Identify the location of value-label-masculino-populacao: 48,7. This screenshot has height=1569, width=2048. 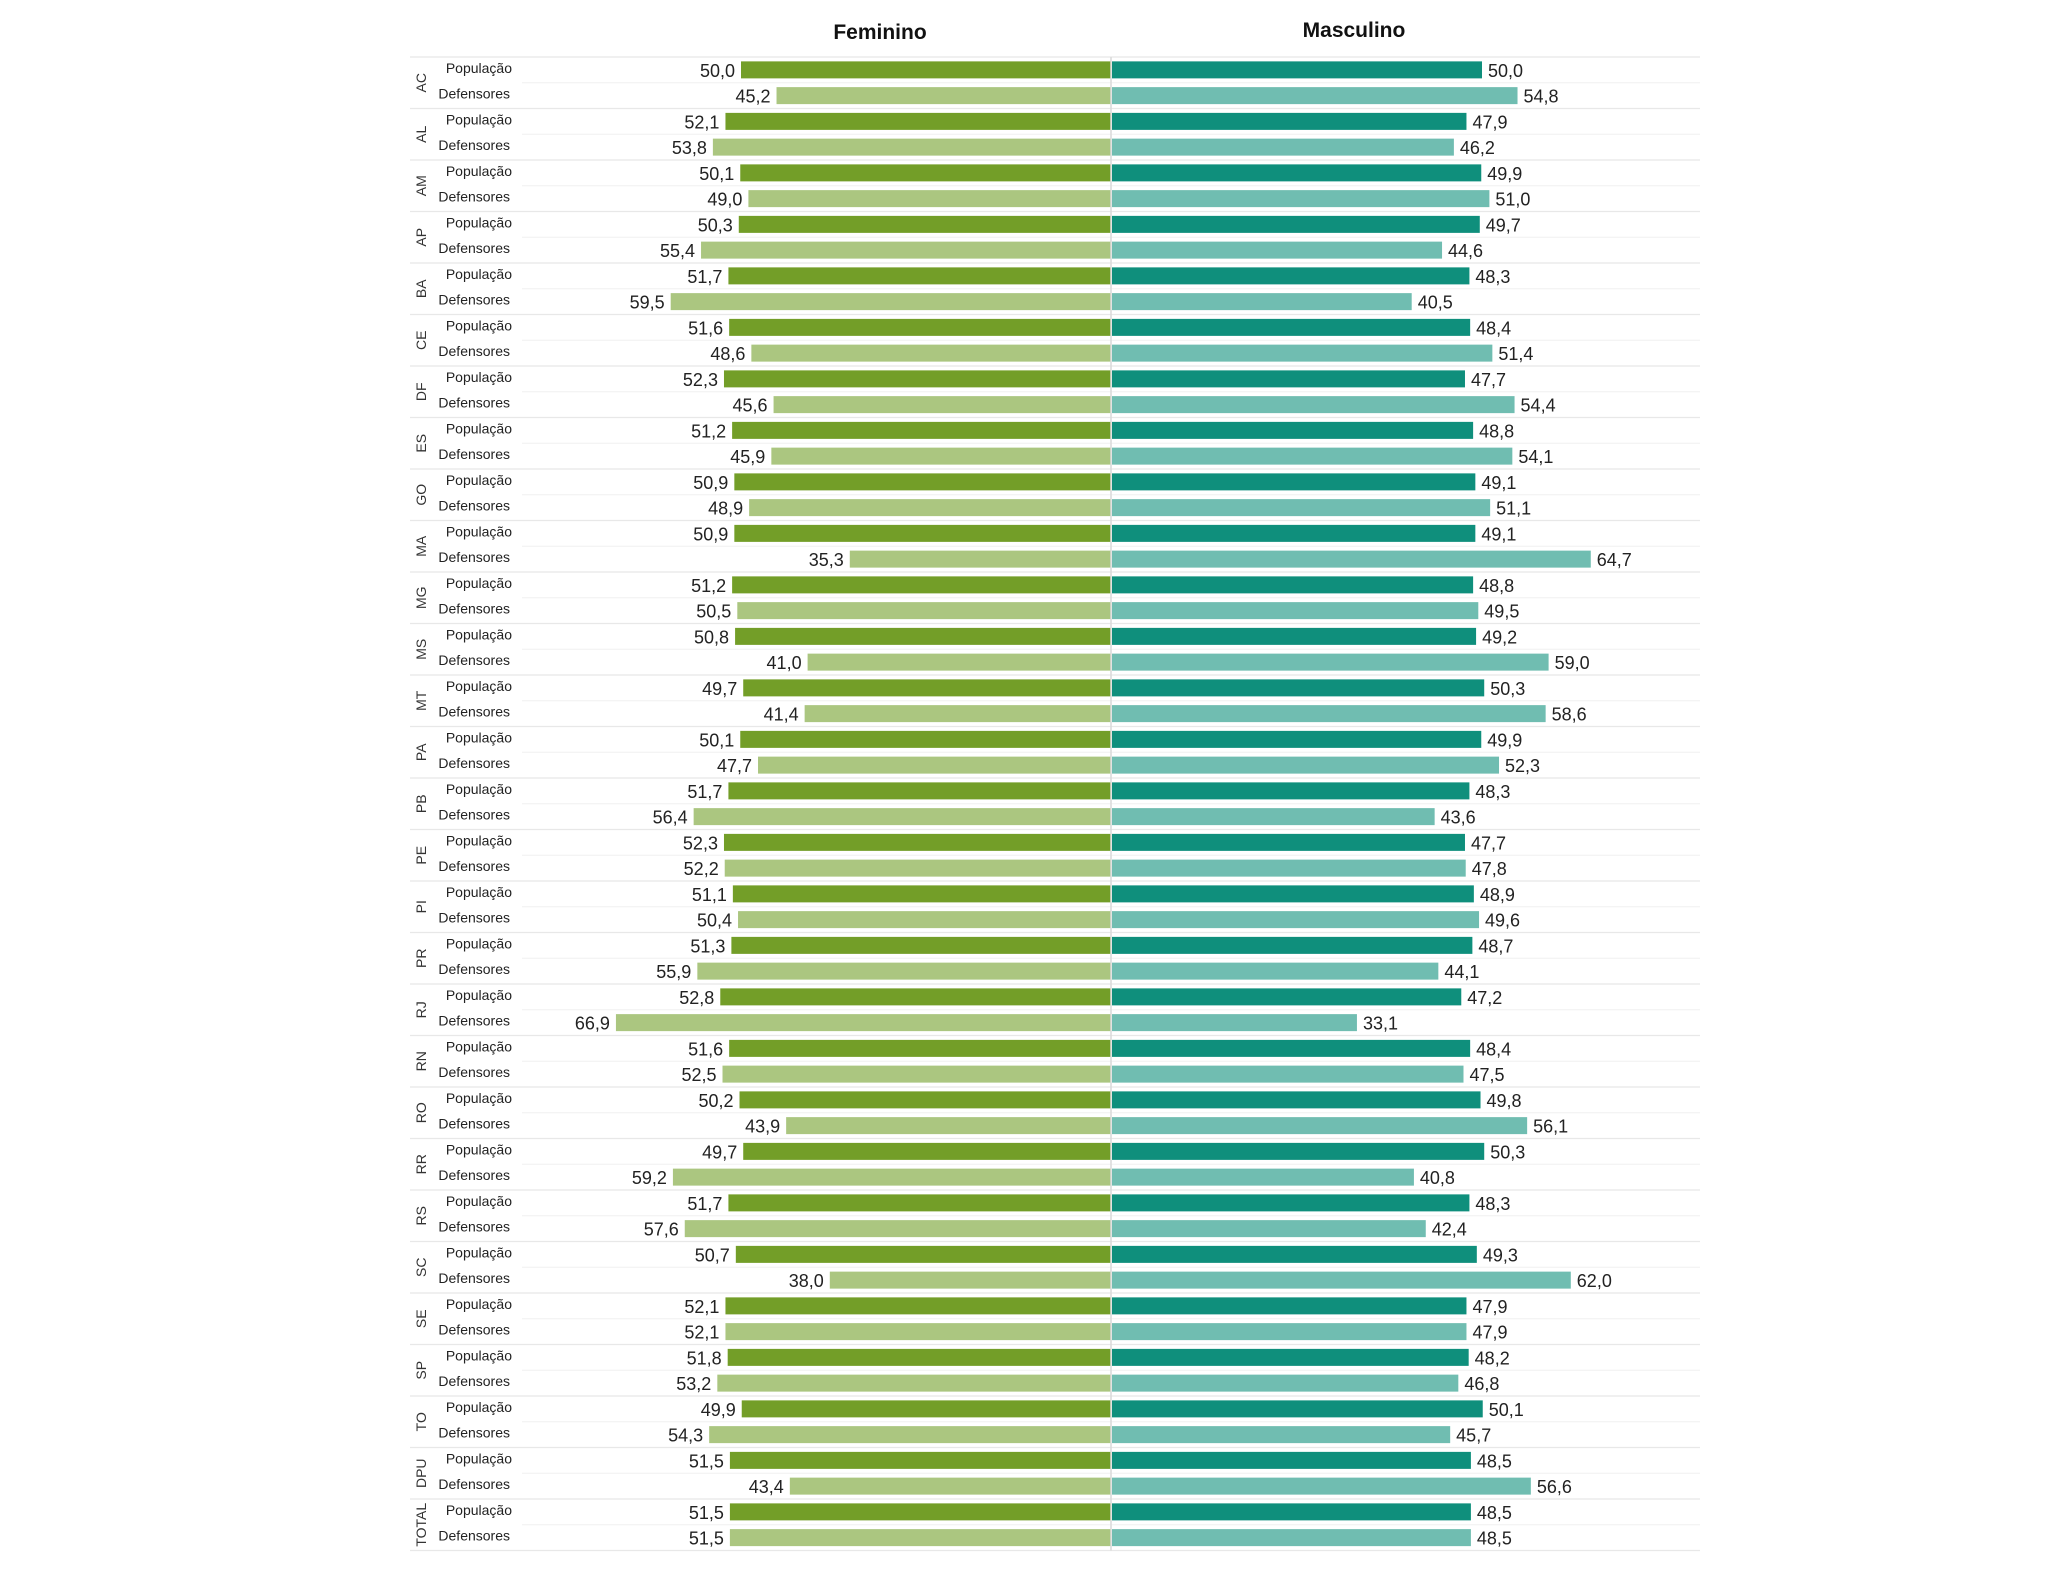
(1495, 946).